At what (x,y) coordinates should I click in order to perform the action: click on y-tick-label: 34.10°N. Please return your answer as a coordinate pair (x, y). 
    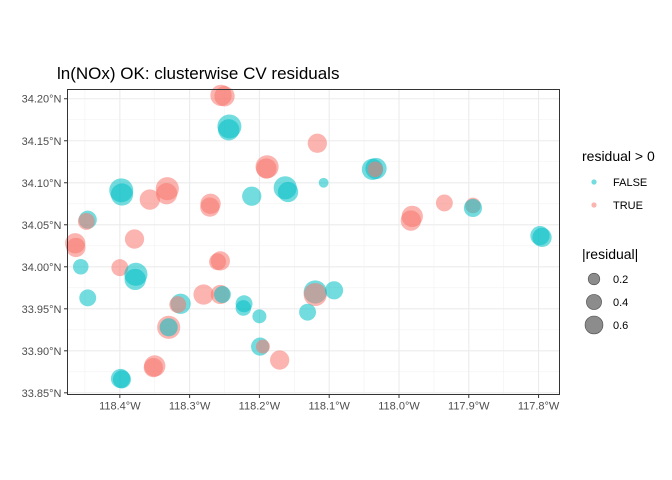
    Looking at the image, I should click on (42, 184).